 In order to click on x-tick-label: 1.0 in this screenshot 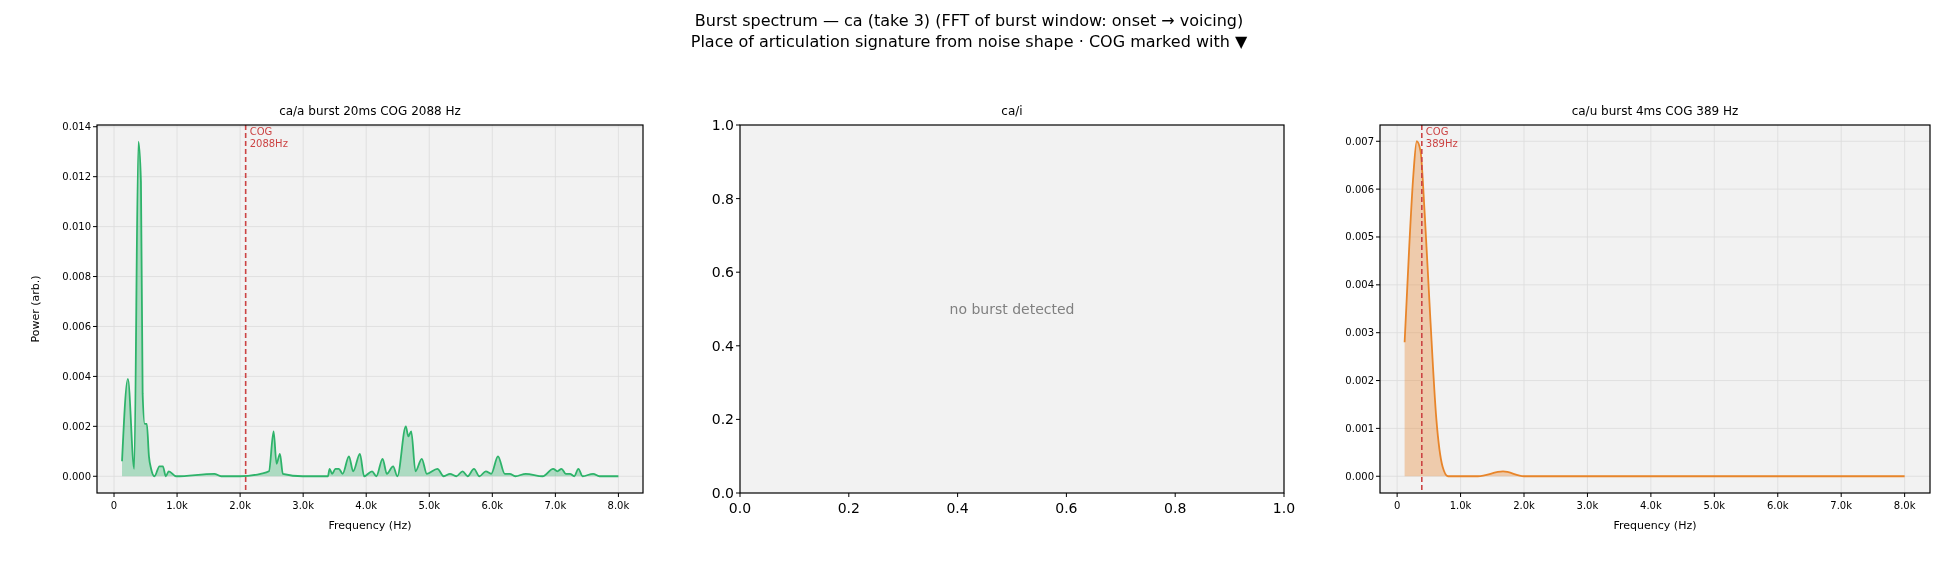, I will do `click(1284, 508)`.